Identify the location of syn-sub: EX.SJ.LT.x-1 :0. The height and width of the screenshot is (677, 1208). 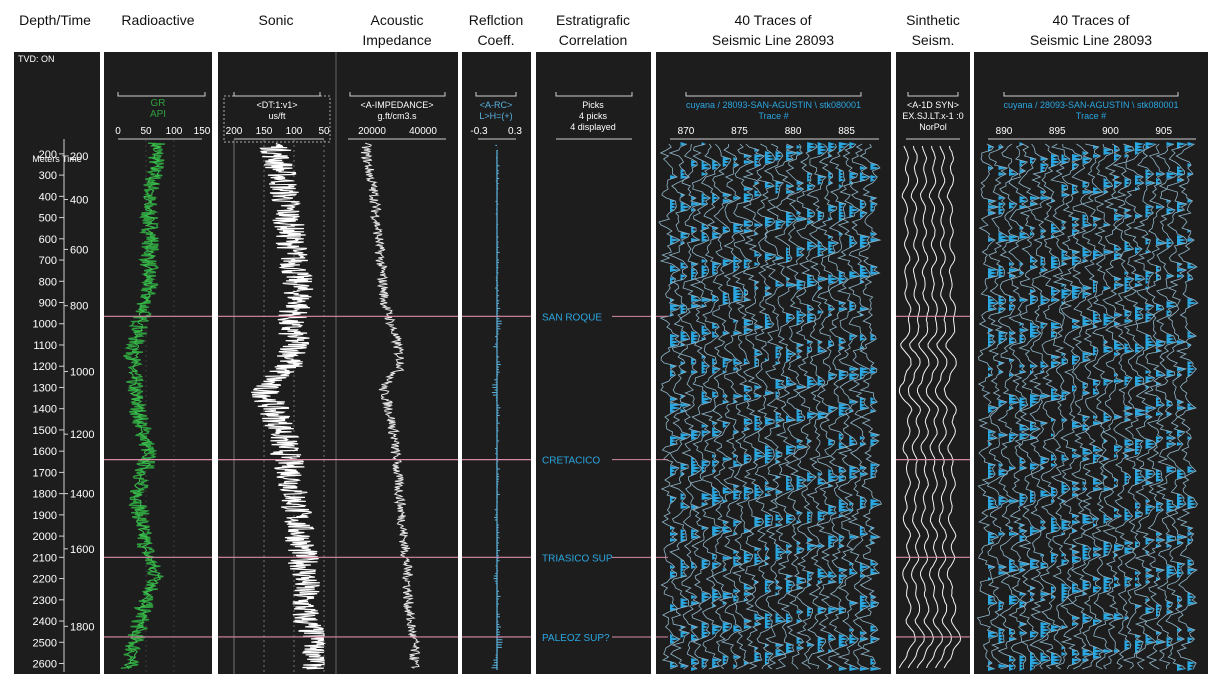
(932, 116).